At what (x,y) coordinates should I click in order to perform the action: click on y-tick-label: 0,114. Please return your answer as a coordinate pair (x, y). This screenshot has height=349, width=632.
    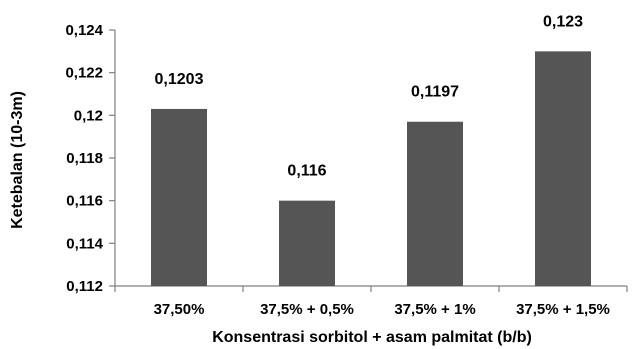
    Looking at the image, I should click on (84, 243).